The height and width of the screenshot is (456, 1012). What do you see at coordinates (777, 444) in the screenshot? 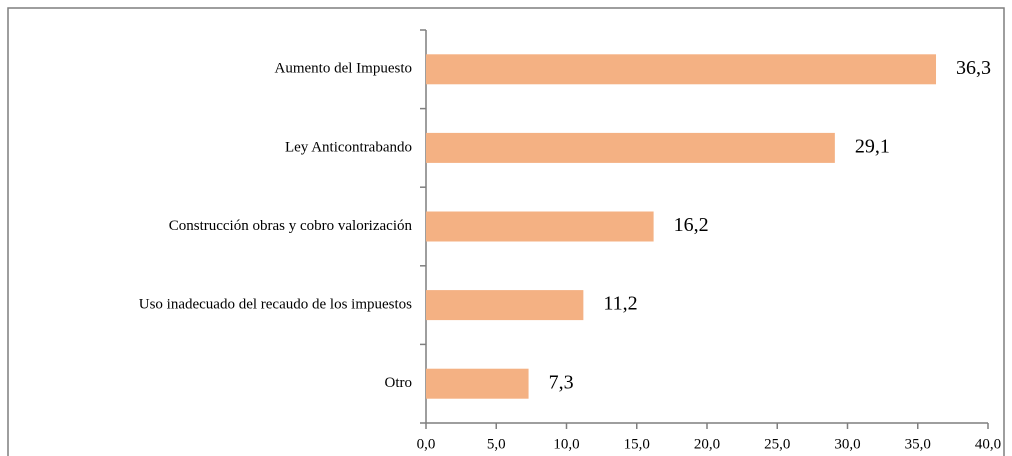
I see `x-tick-label: 25,0` at bounding box center [777, 444].